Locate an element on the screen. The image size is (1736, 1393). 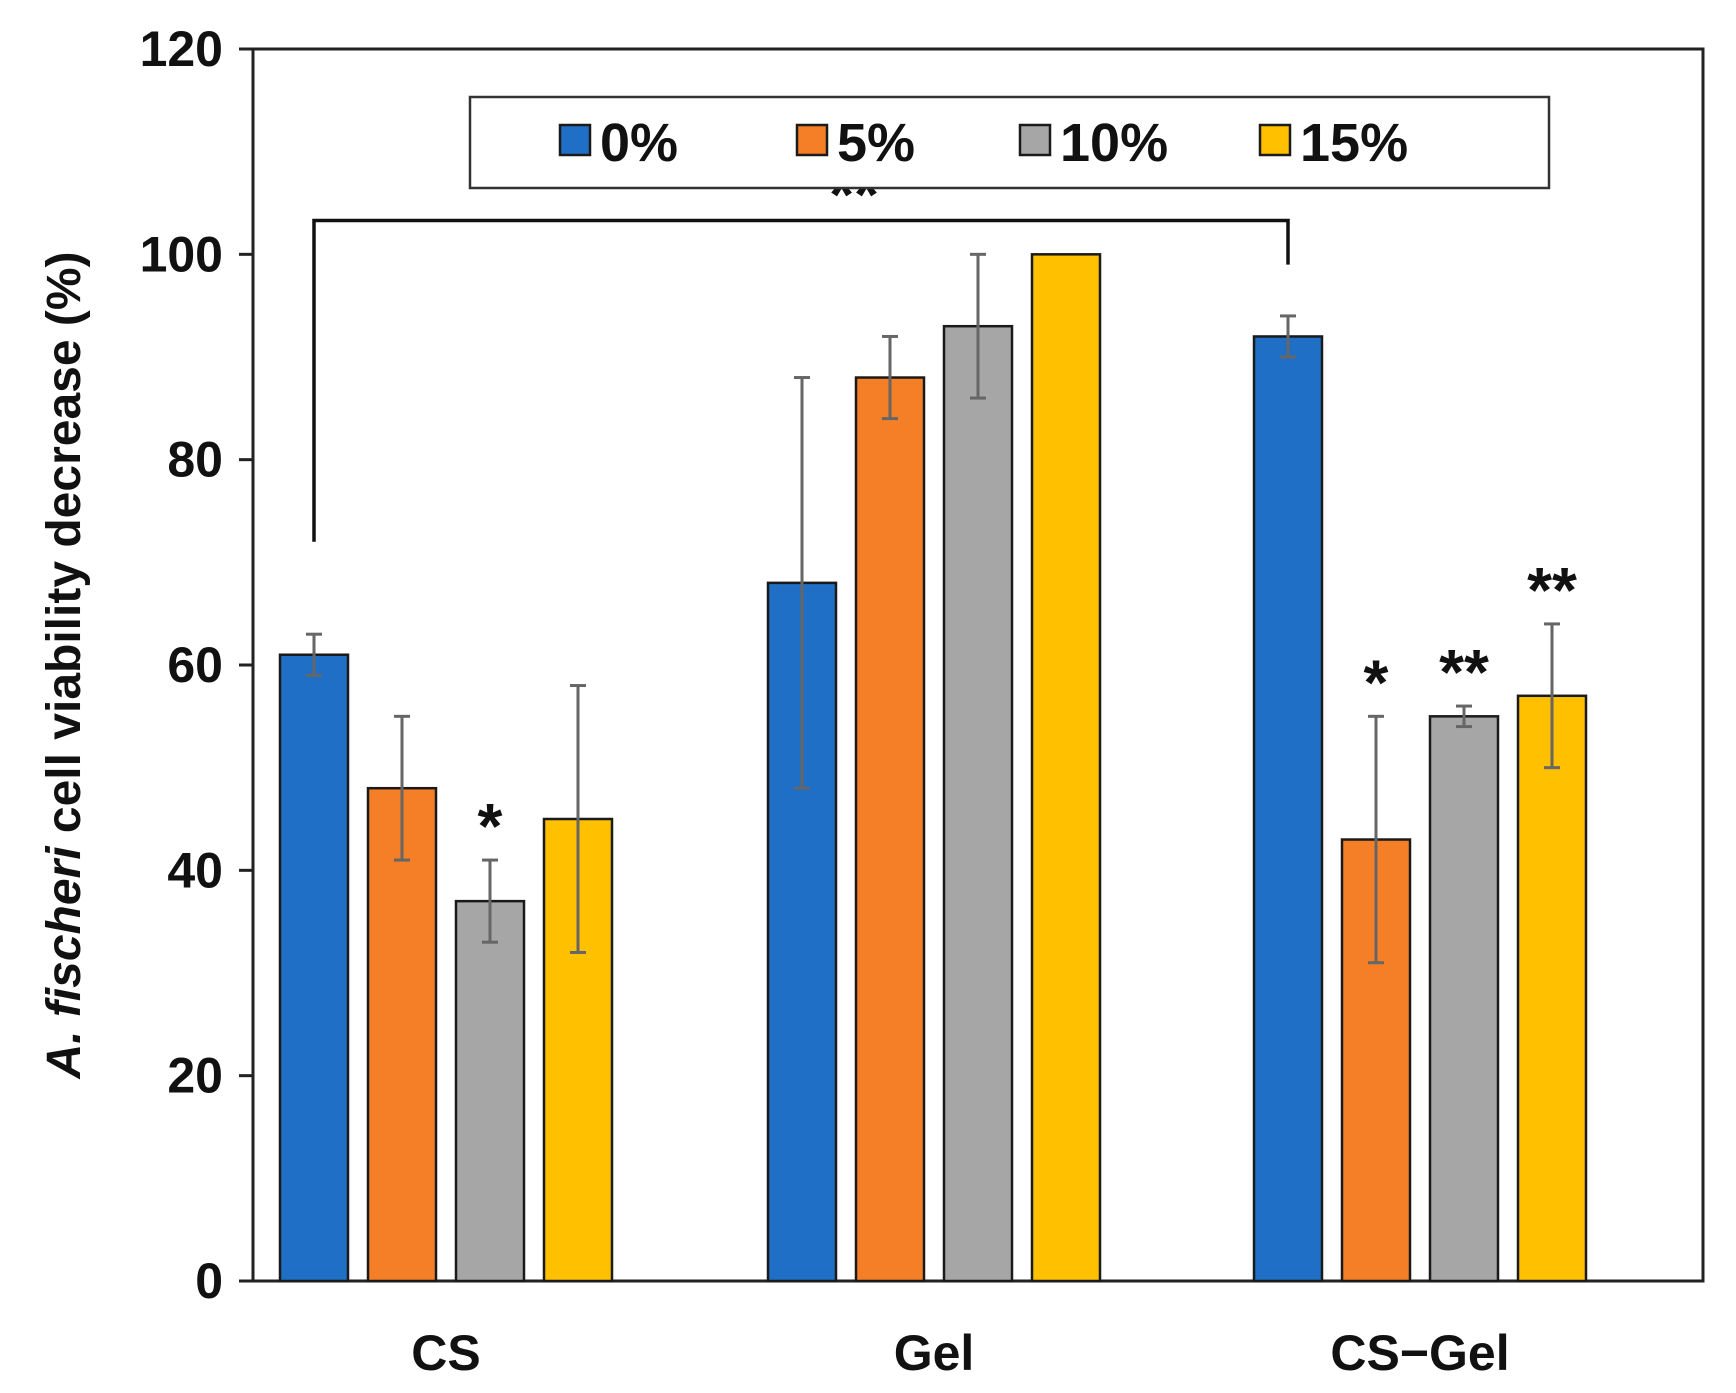
y-axis-label: A. fischeri cell viability decrease (%) is located at coordinates (64, 665).